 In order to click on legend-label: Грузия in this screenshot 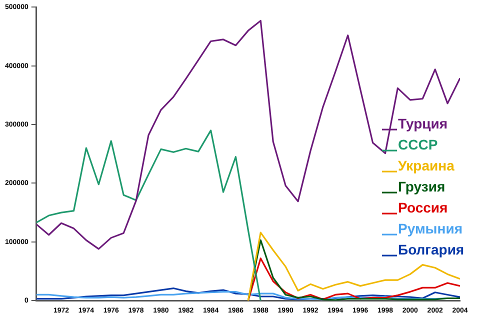, I will do `click(422, 186)`.